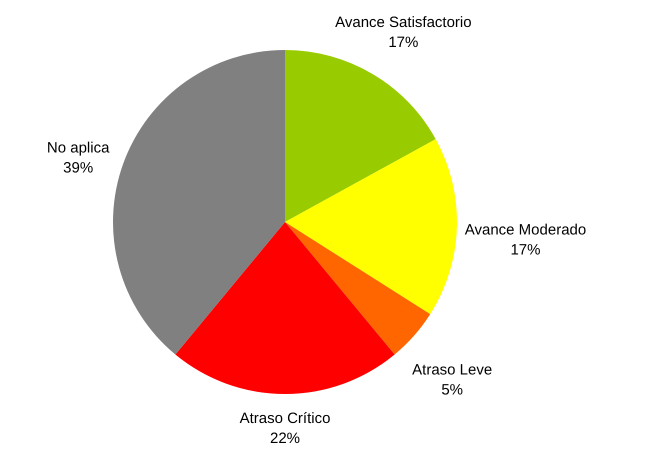 The width and height of the screenshot is (663, 452). Describe the element at coordinates (78, 148) in the screenshot. I see `slice-label: No aplica` at that location.